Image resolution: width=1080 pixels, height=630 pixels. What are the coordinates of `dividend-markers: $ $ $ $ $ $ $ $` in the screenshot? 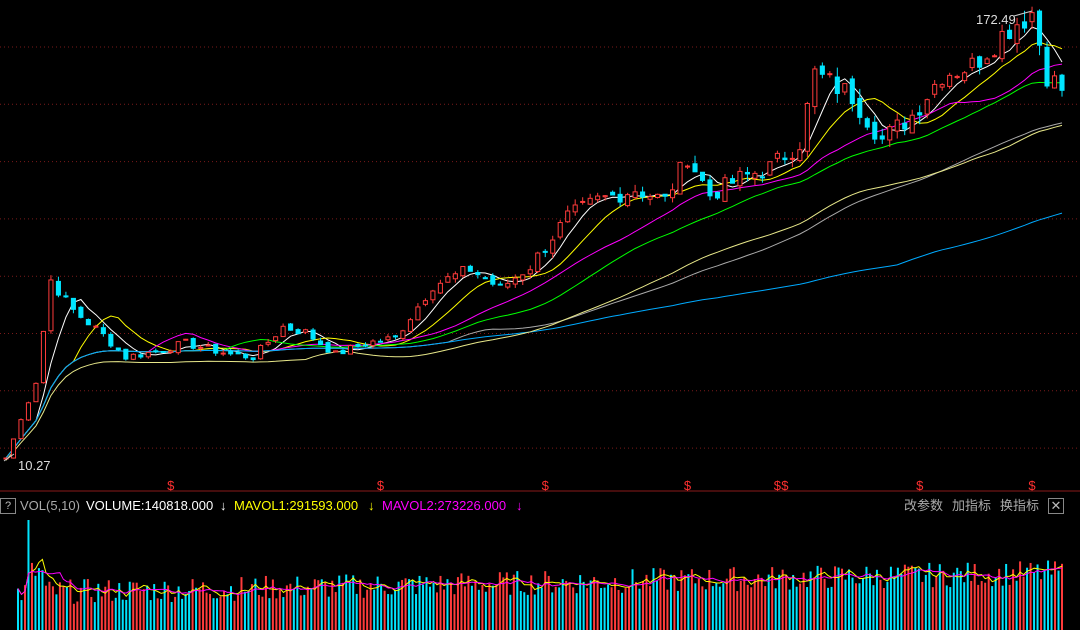 It's located at (601, 485).